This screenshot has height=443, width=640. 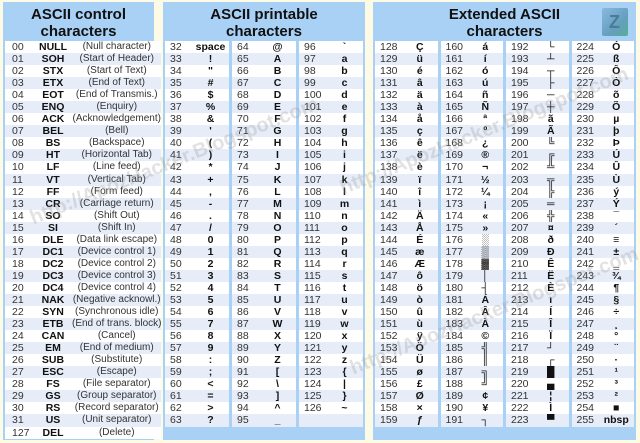 What do you see at coordinates (602, 384) in the screenshot?
I see `table-row: 252 ³` at bounding box center [602, 384].